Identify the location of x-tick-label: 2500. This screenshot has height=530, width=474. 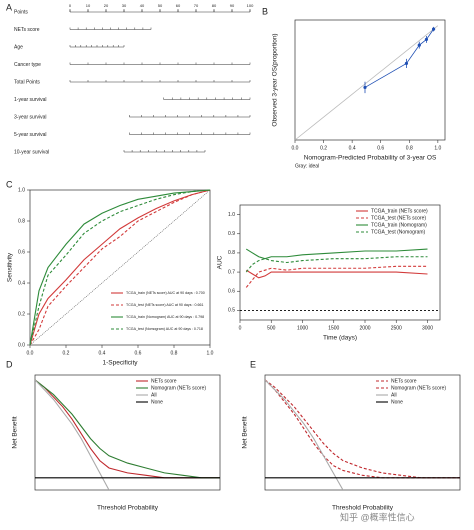
(396, 328).